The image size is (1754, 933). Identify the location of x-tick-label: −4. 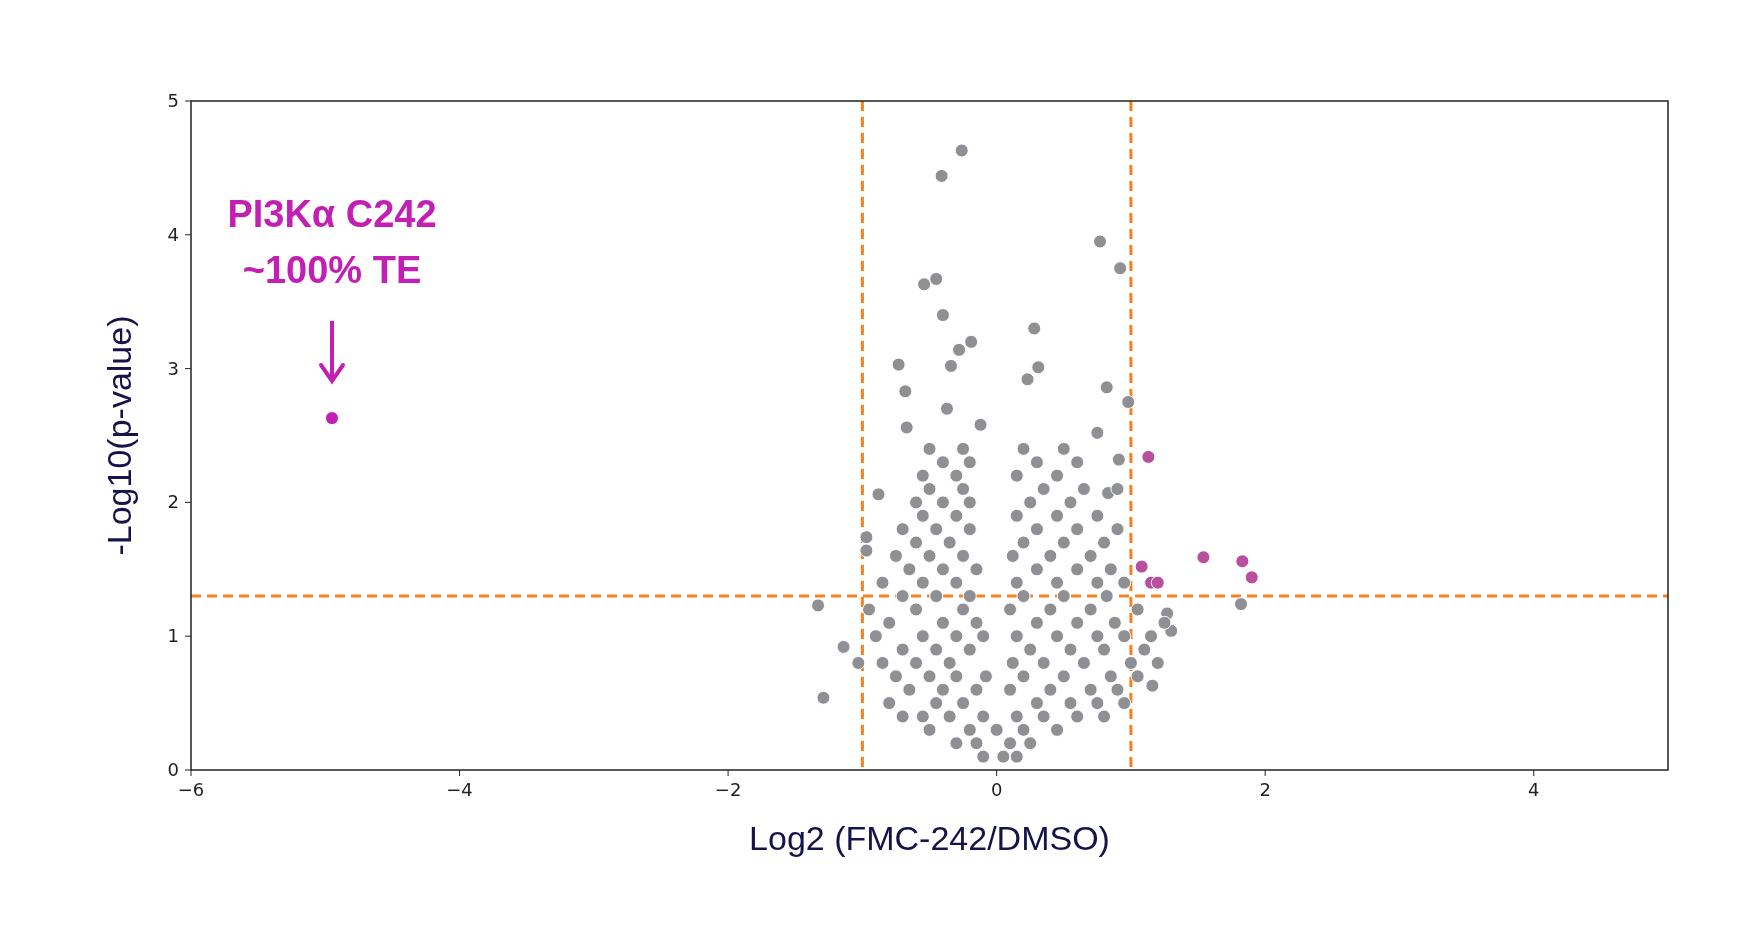
(459, 789).